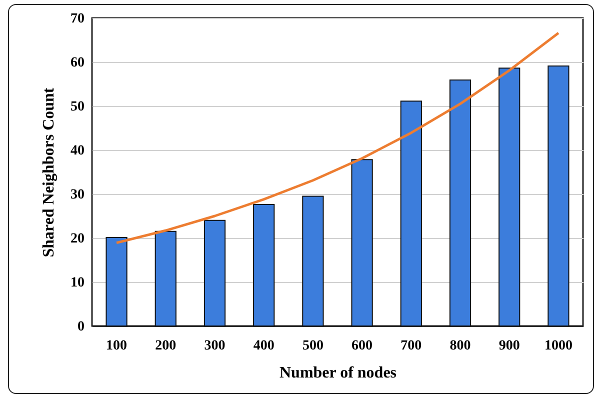 This screenshot has width=601, height=400. Describe the element at coordinates (77, 63) in the screenshot. I see `y-tick-label: 60` at that location.